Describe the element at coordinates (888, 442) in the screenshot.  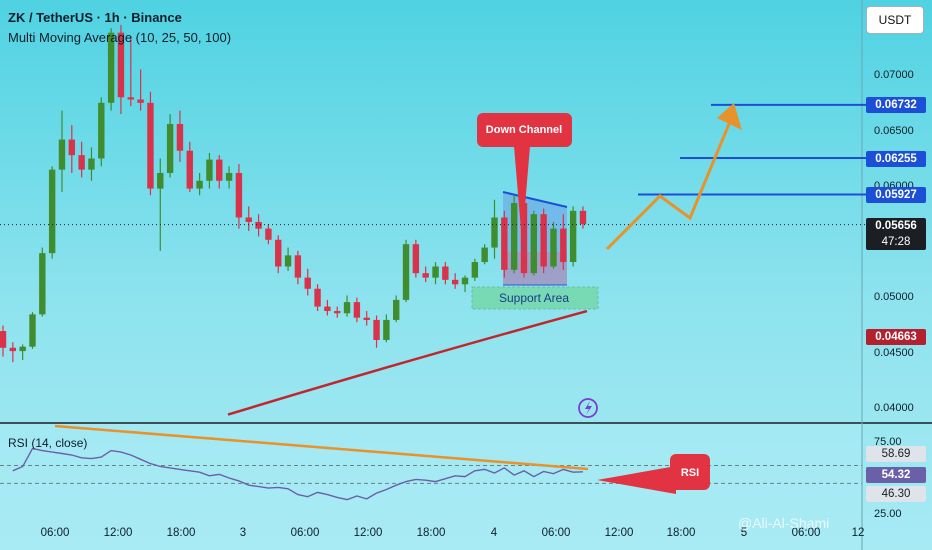
I see `rsi-tick-label: 75.00` at that location.